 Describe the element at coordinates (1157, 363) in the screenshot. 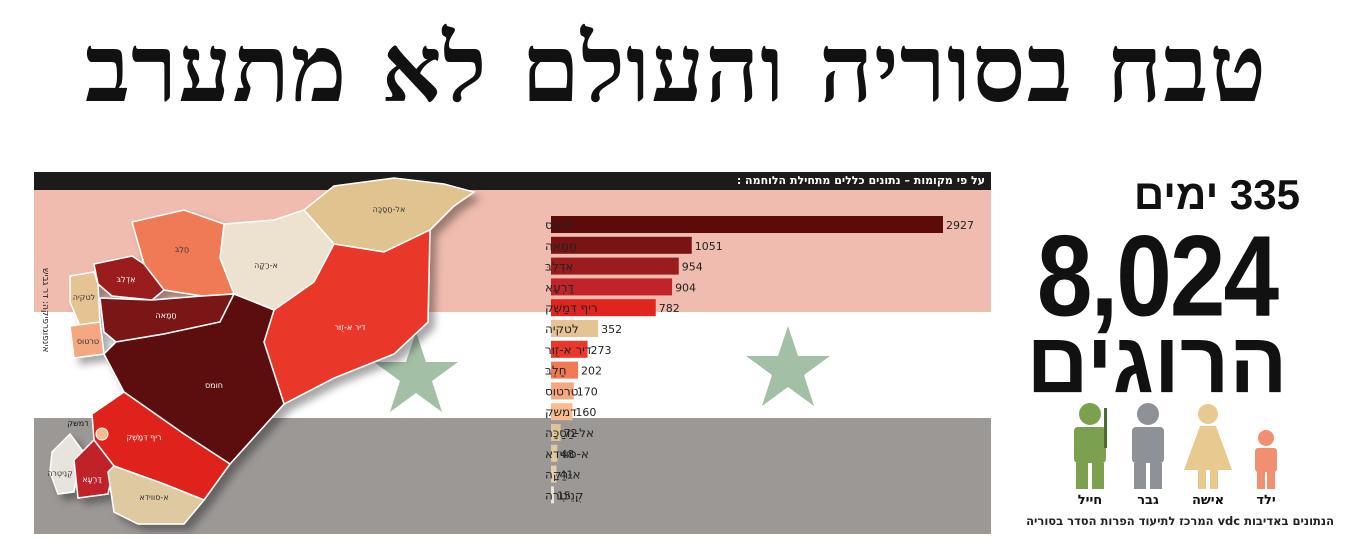

I see `killed-label: הרוגים` at that location.